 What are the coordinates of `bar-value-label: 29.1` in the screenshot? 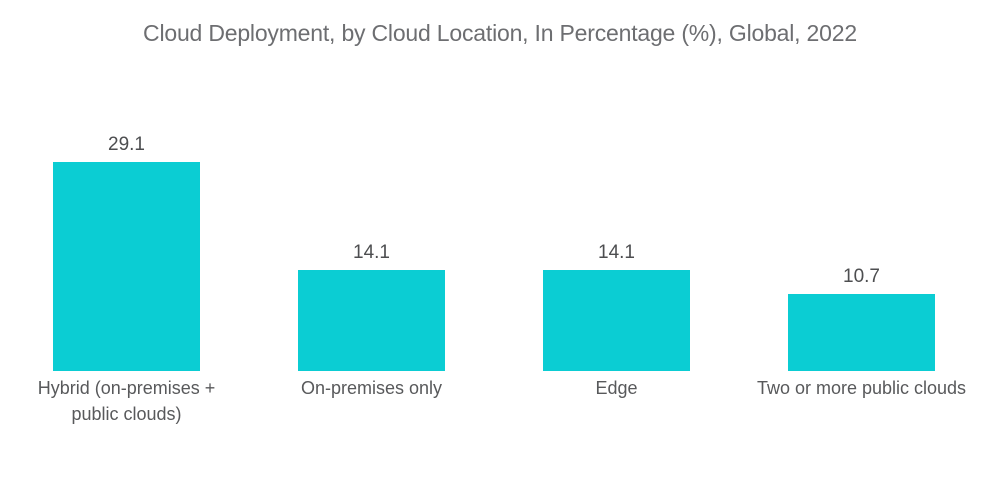 It's located at (126, 144).